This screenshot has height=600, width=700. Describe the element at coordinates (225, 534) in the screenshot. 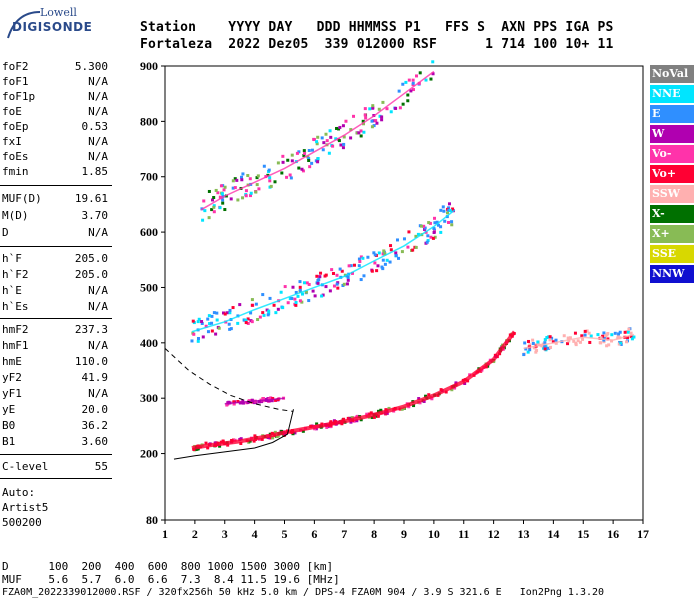

I see `x-tick-label: 3` at that location.